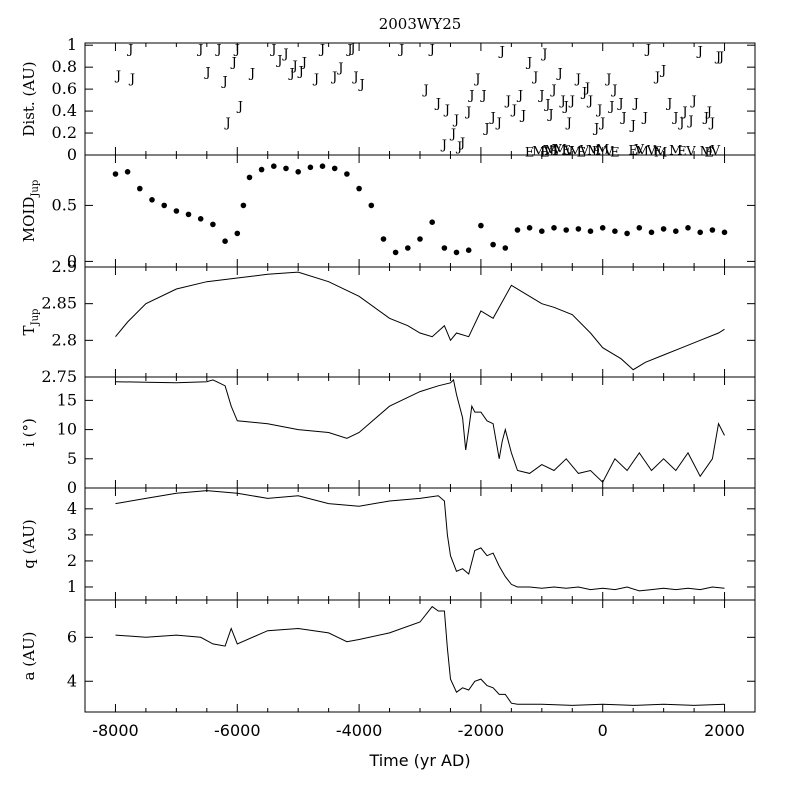  I want to click on y-tick-label-dist: 0, so click(72, 154).